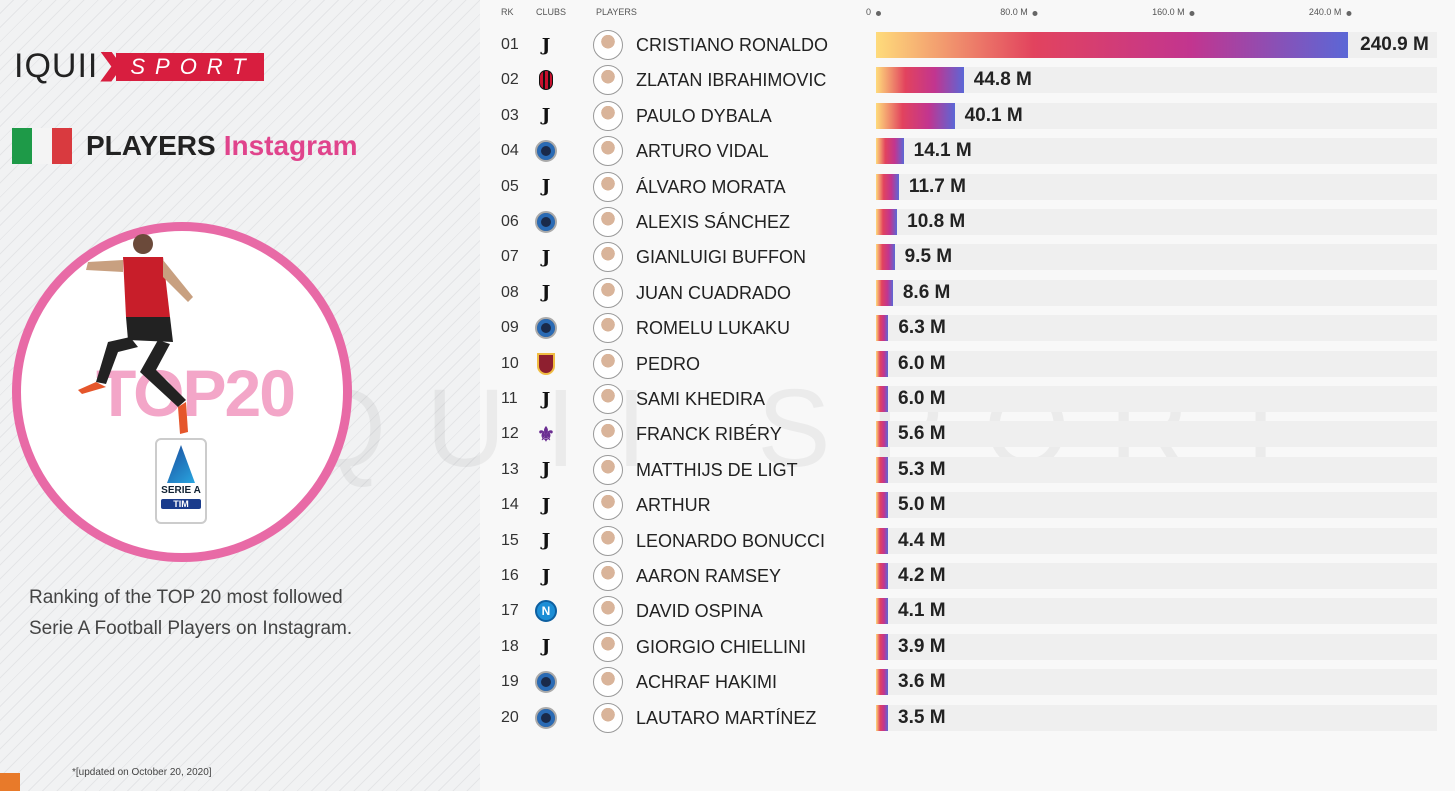 This screenshot has height=791, width=1455. I want to click on value-label: 11.7 M, so click(937, 186).